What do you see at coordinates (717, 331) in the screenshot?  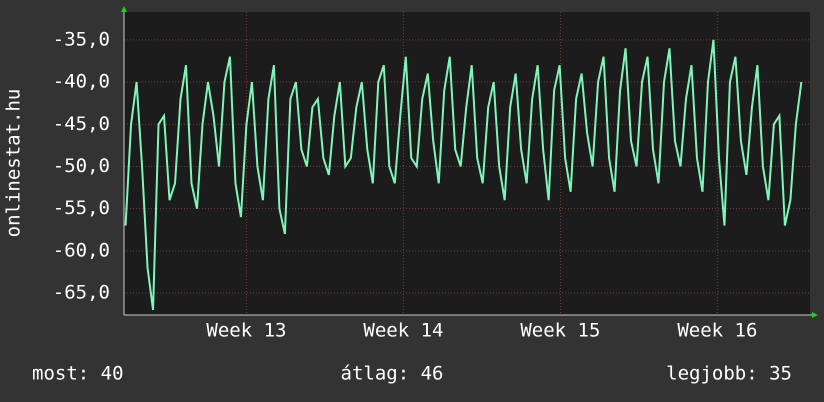 I see `x-tick-label: Week 16` at bounding box center [717, 331].